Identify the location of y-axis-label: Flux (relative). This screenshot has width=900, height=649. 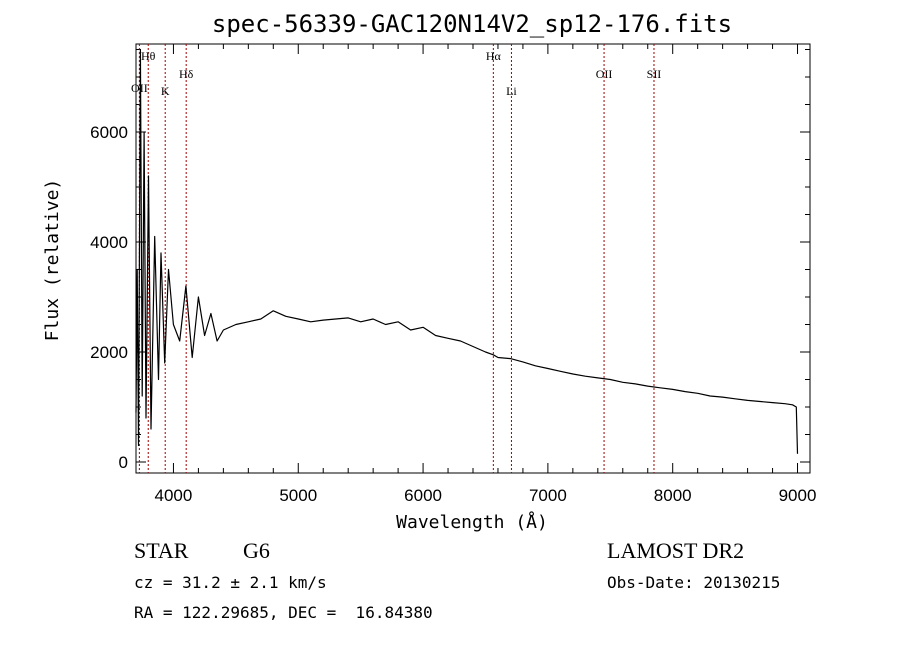
(52, 260).